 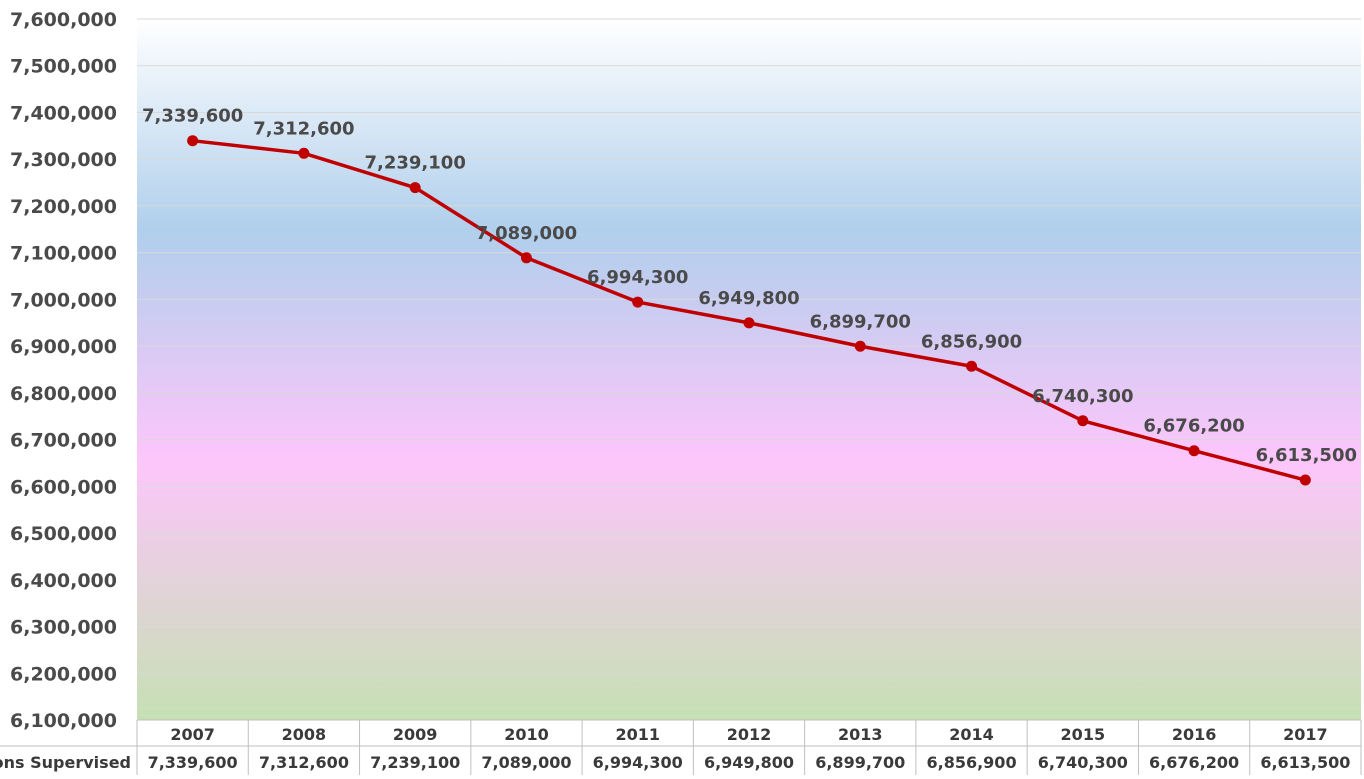 I want to click on data-label: 7,339,600, so click(x=192, y=116).